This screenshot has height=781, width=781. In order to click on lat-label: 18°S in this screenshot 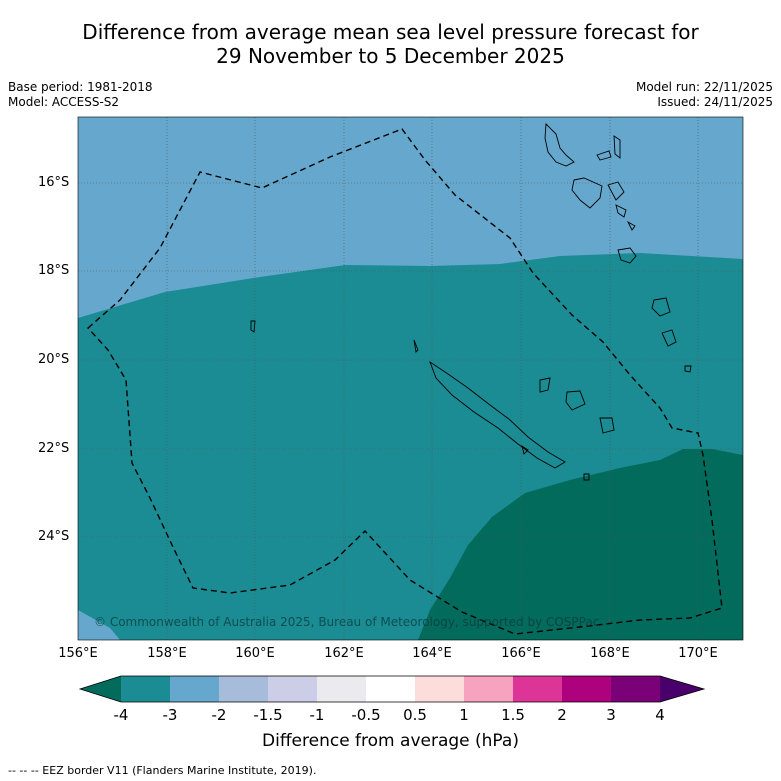, I will do `click(54, 270)`.